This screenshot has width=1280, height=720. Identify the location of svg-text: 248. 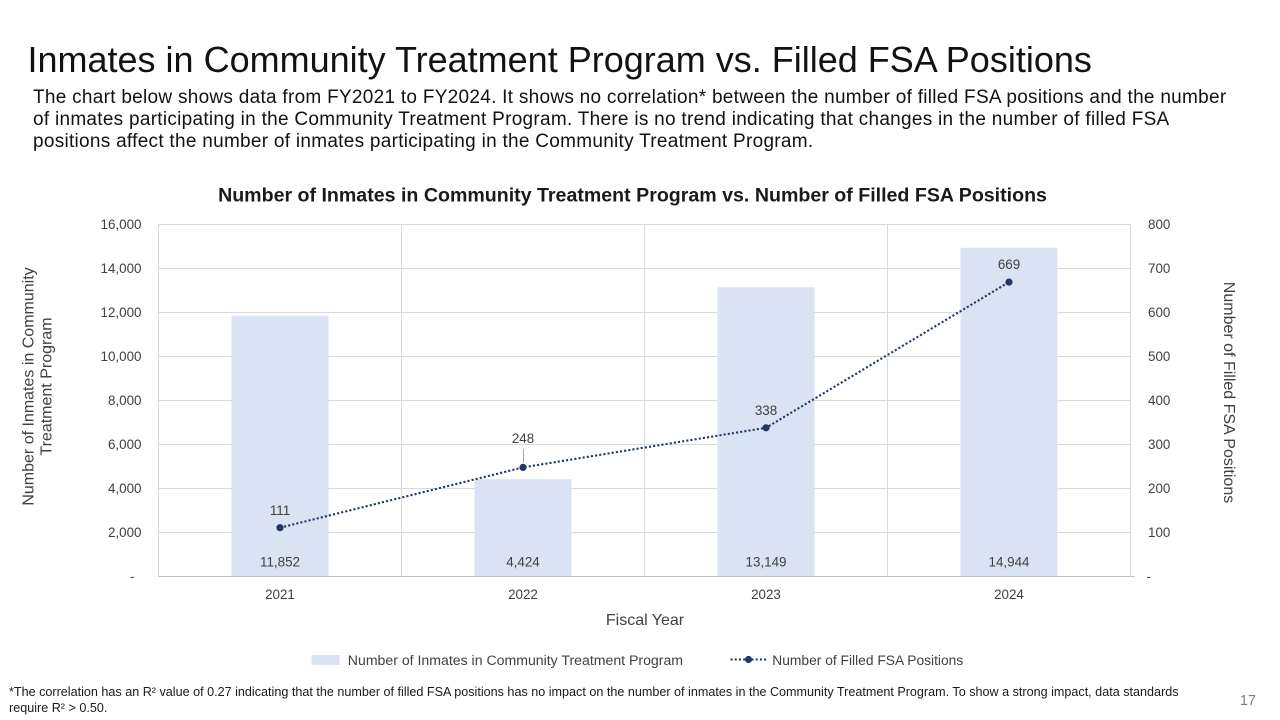
(523, 438).